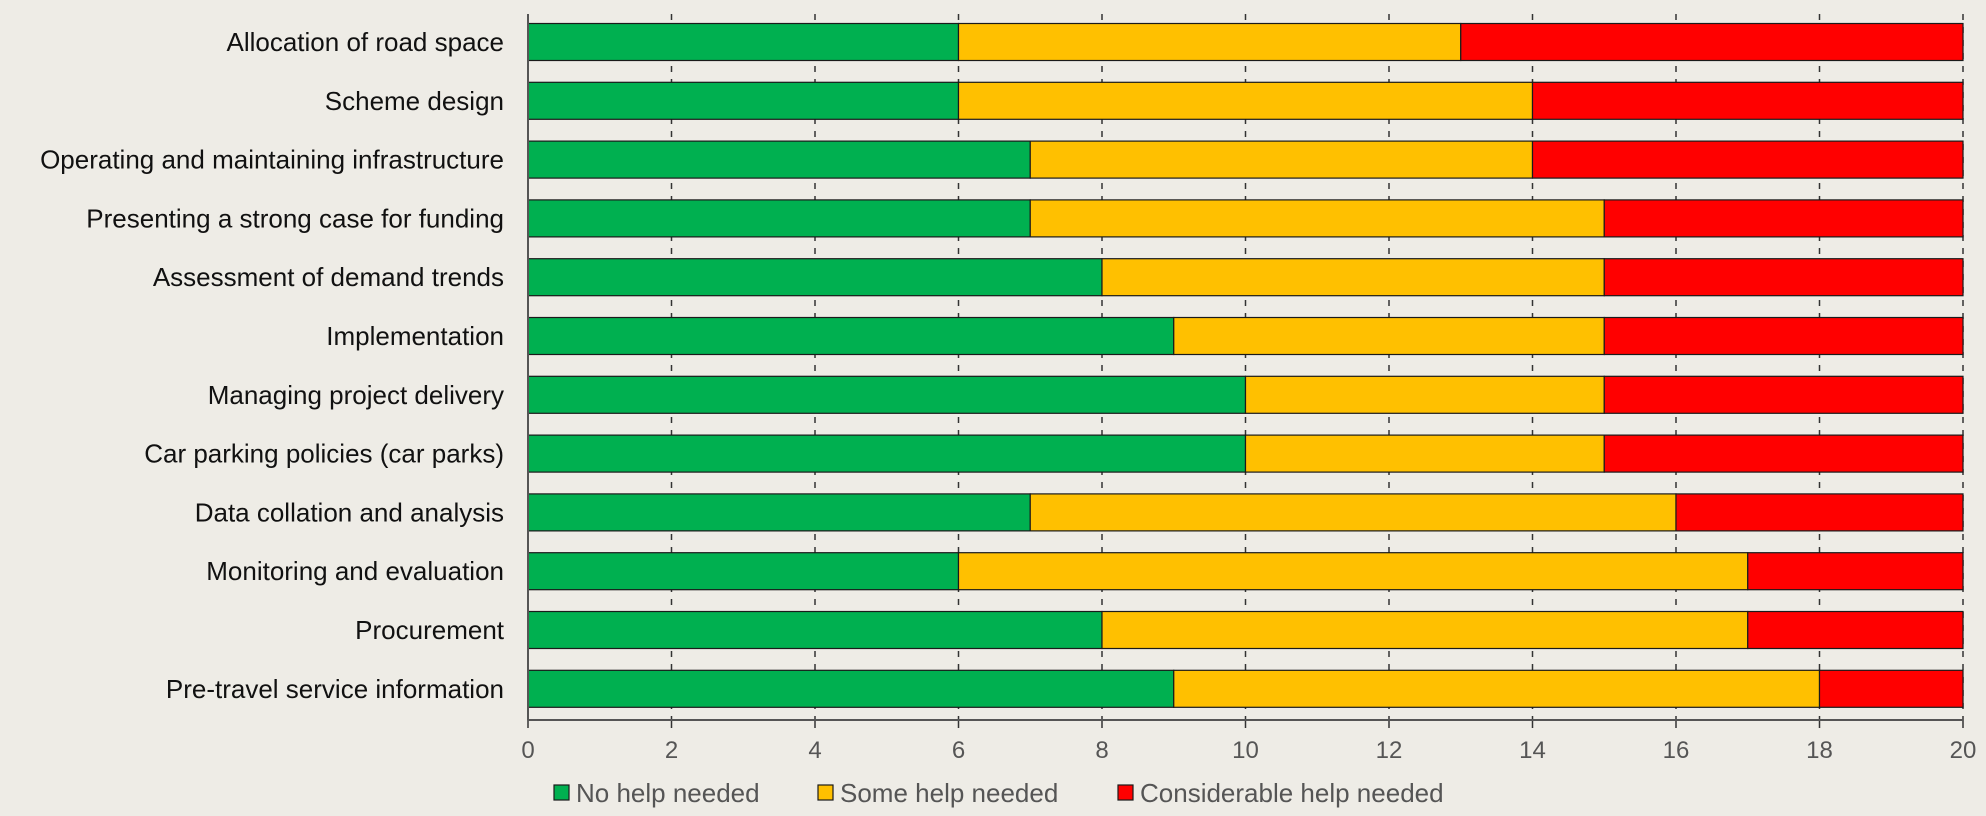 This screenshot has height=816, width=1986. Describe the element at coordinates (1389, 750) in the screenshot. I see `x-tick-label: 12` at that location.